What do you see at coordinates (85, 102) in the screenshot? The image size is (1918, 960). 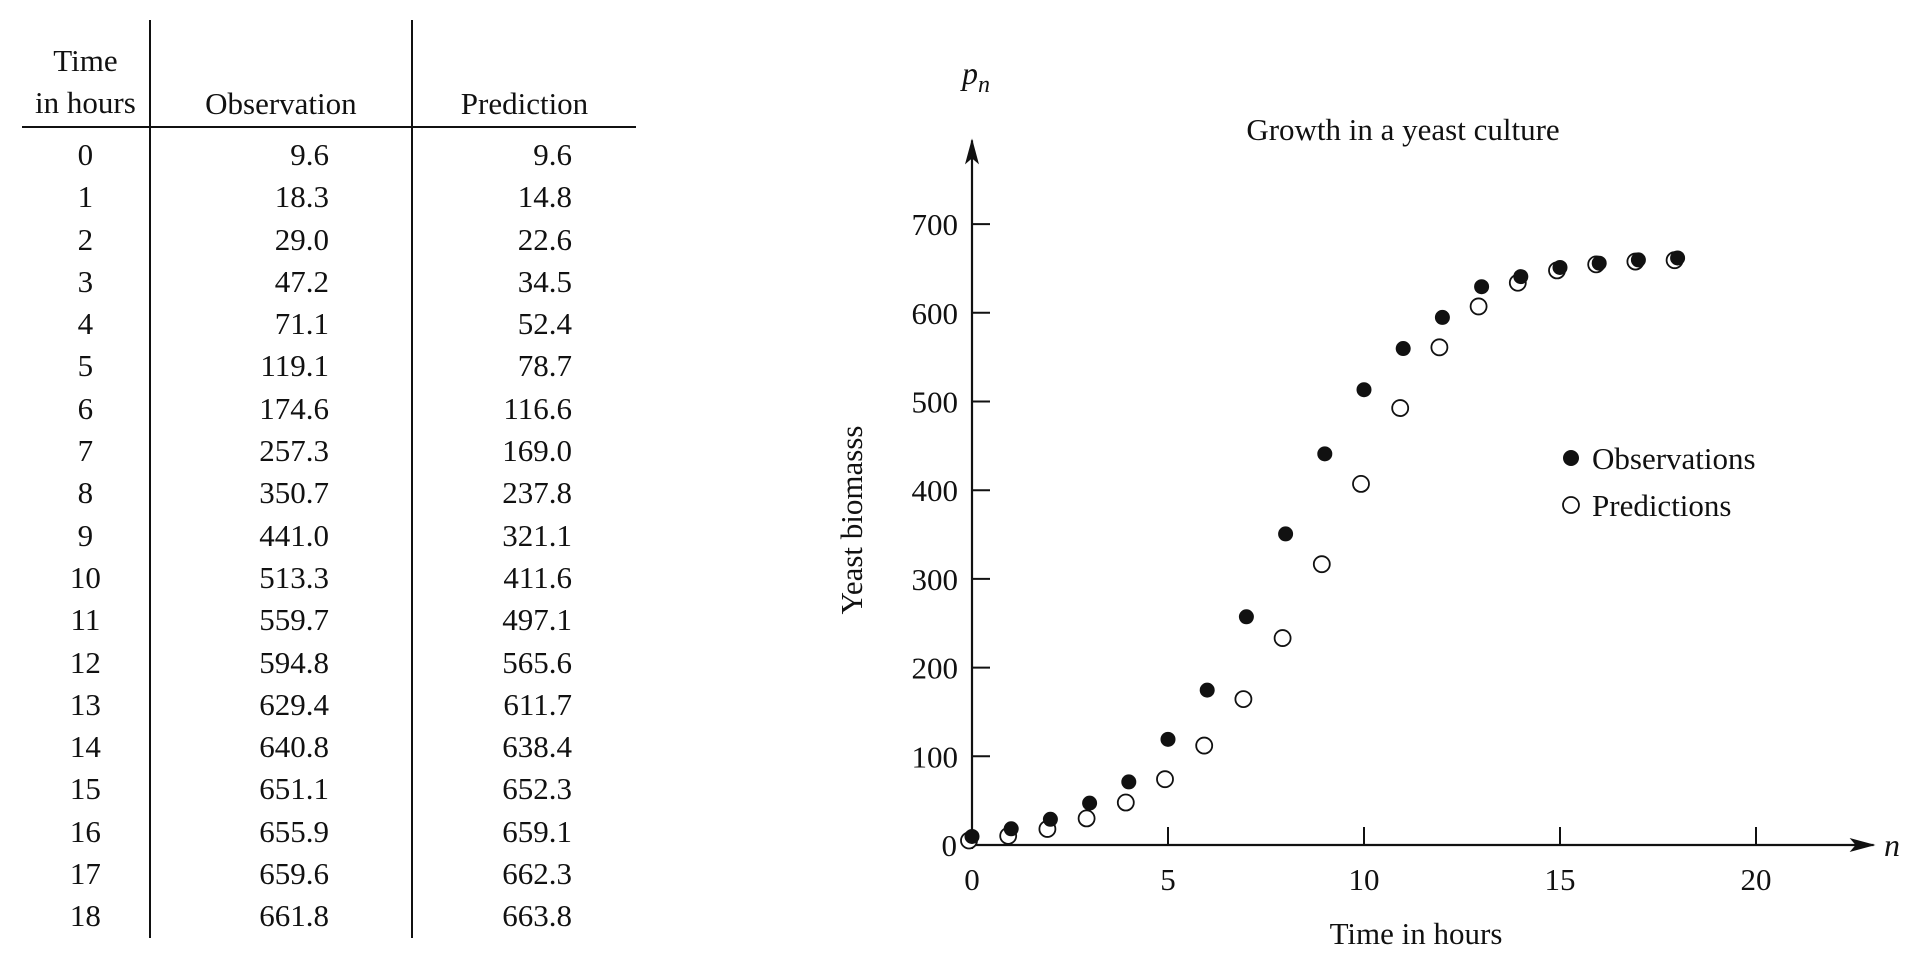 I see `header-time-line2: in hours` at bounding box center [85, 102].